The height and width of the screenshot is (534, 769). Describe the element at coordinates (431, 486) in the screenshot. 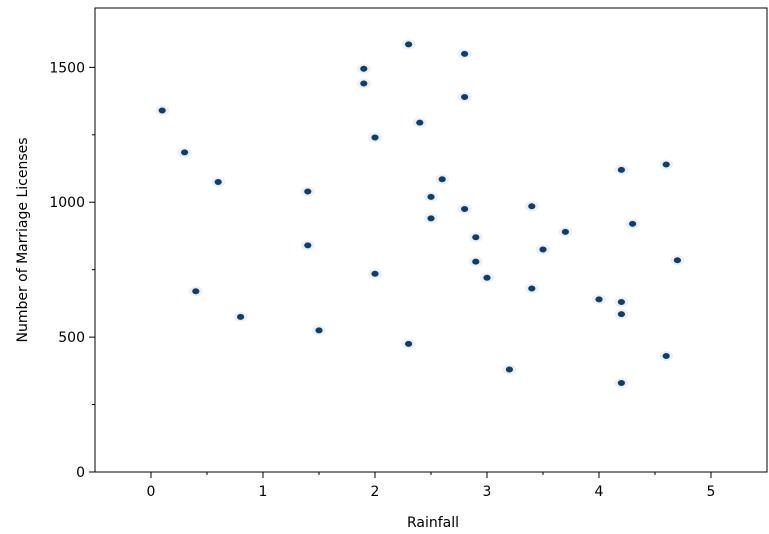

I see `x-axis: 0 1 2 3 4 5` at that location.